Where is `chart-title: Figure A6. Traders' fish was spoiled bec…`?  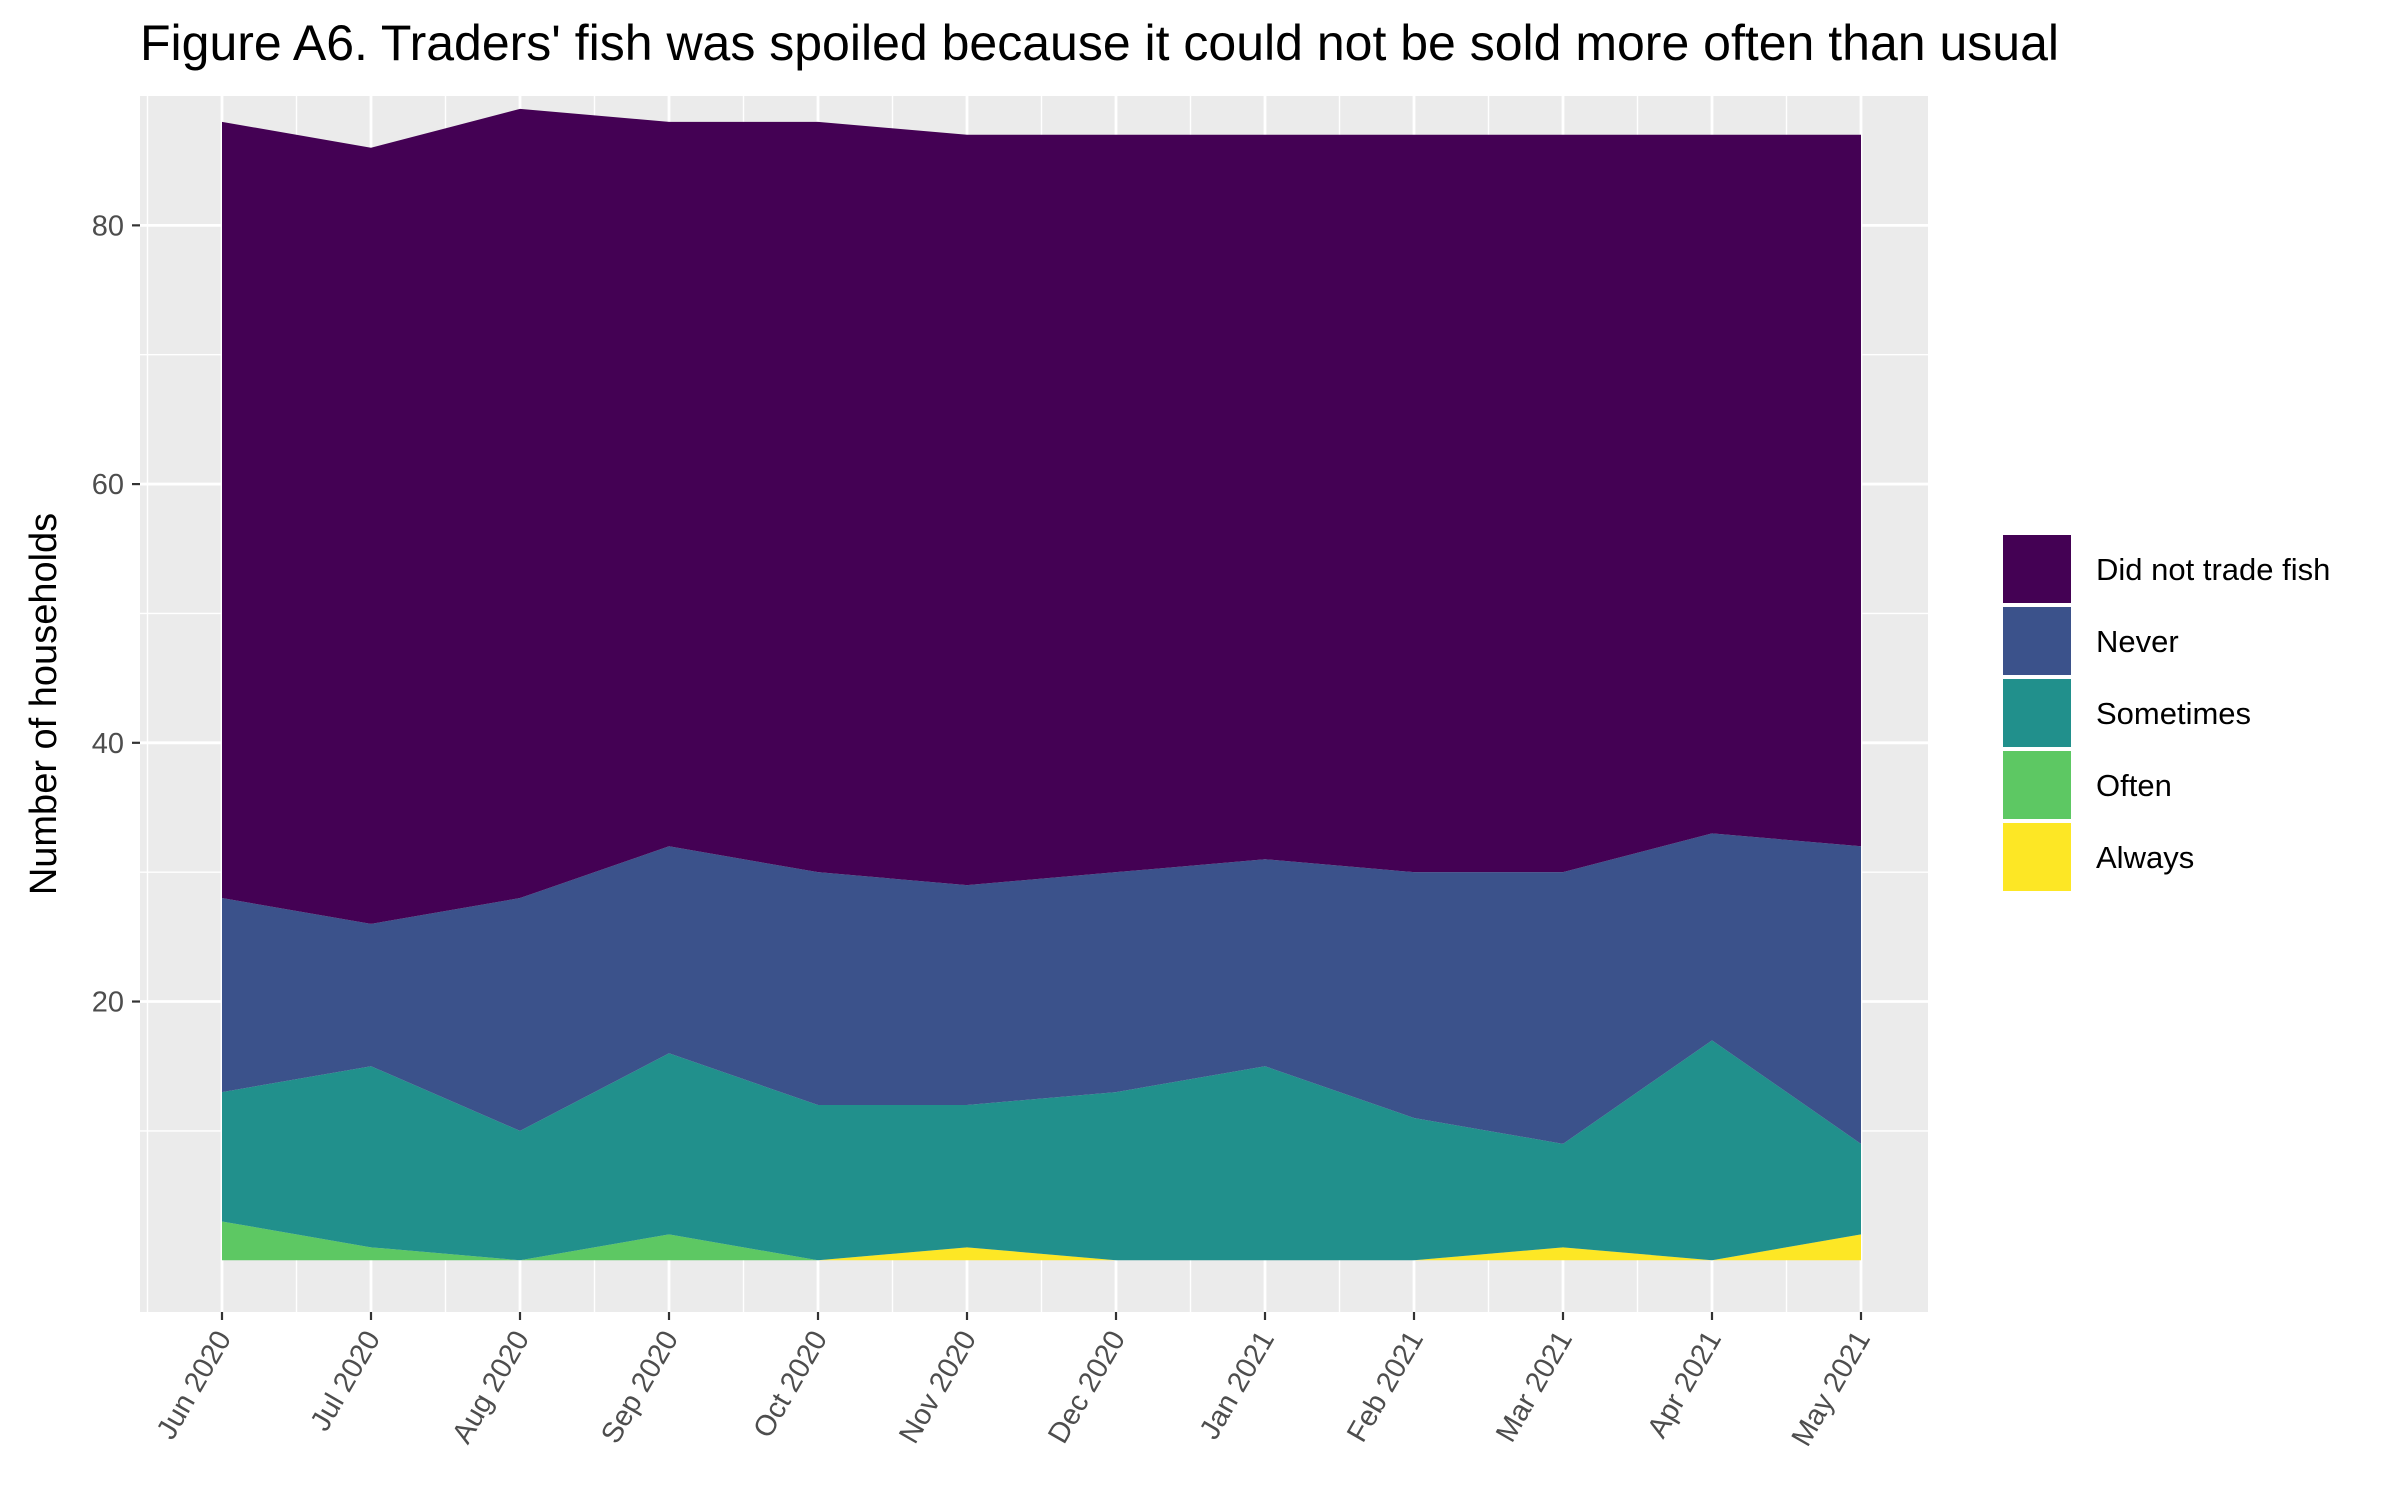 chart-title: Figure A6. Traders' fish was spoiled bec… is located at coordinates (1099, 43).